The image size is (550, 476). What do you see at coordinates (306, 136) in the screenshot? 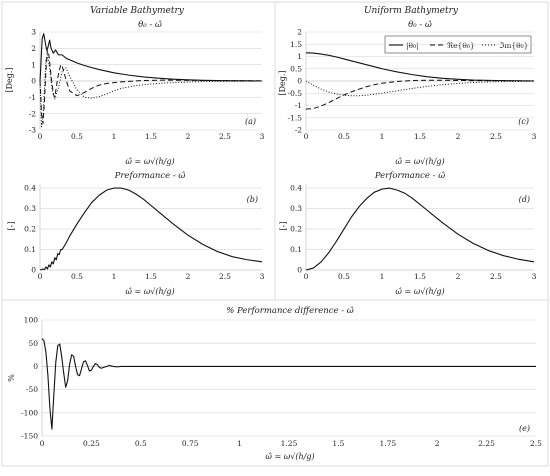
I see `panel-c-xtick-0: 0` at bounding box center [306, 136].